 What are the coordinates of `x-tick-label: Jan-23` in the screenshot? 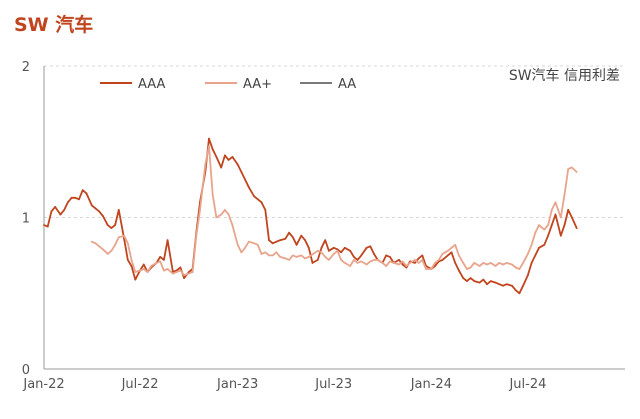 It's located at (237, 384).